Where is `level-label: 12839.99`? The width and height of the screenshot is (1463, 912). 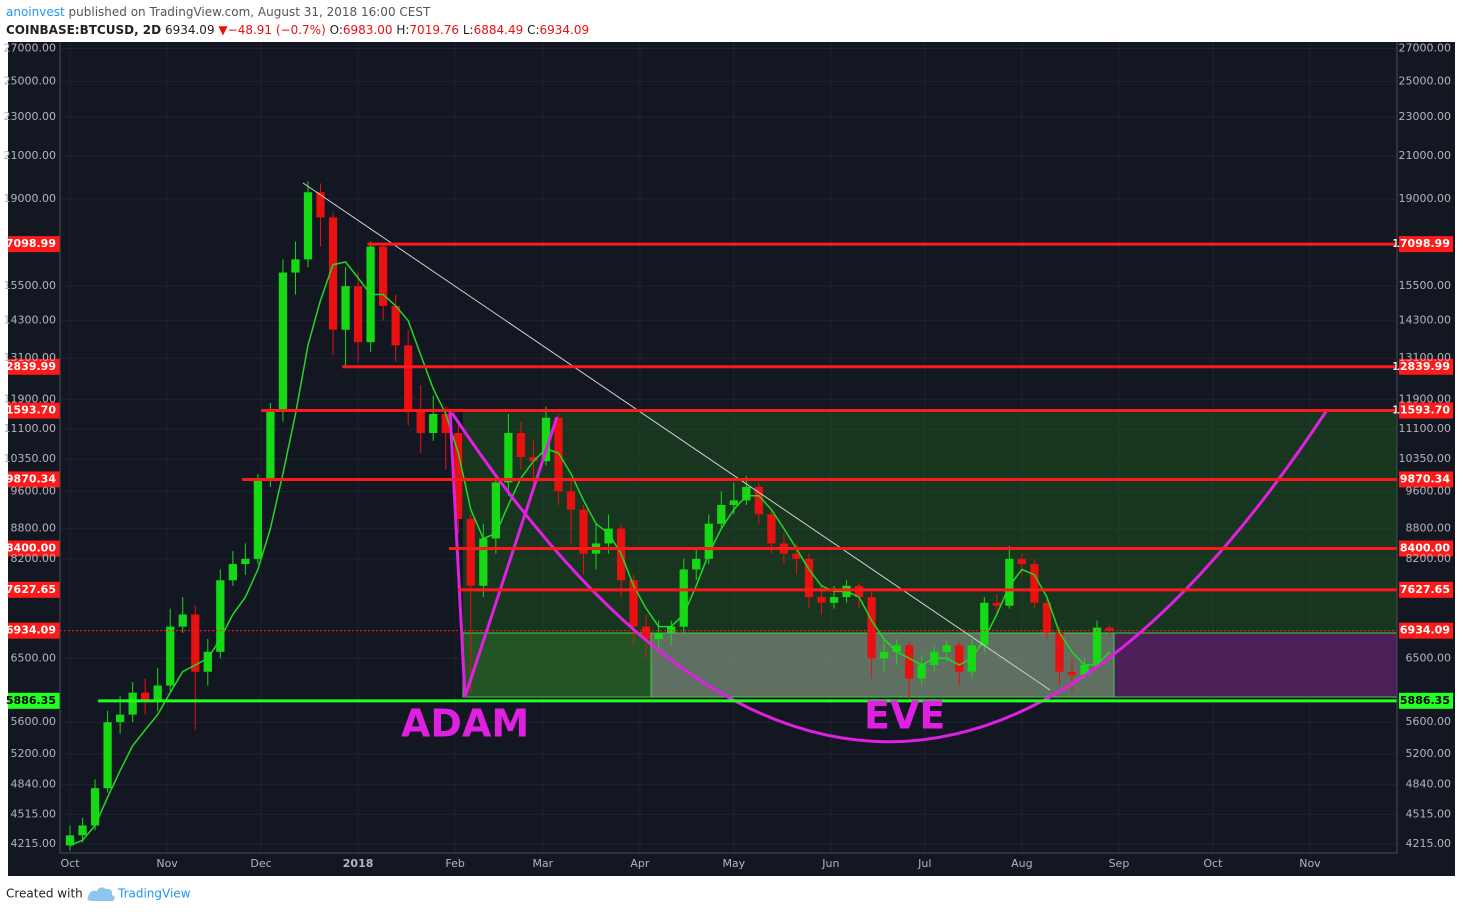 level-label: 12839.99 is located at coordinates (1421, 366).